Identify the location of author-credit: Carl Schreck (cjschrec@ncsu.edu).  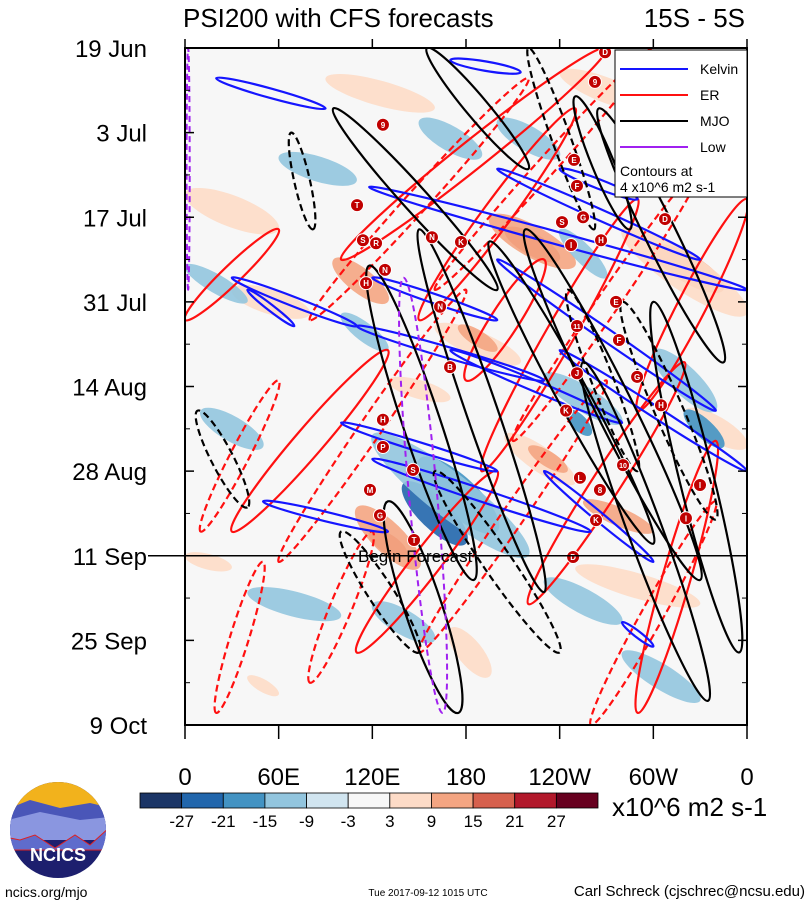
(689, 891).